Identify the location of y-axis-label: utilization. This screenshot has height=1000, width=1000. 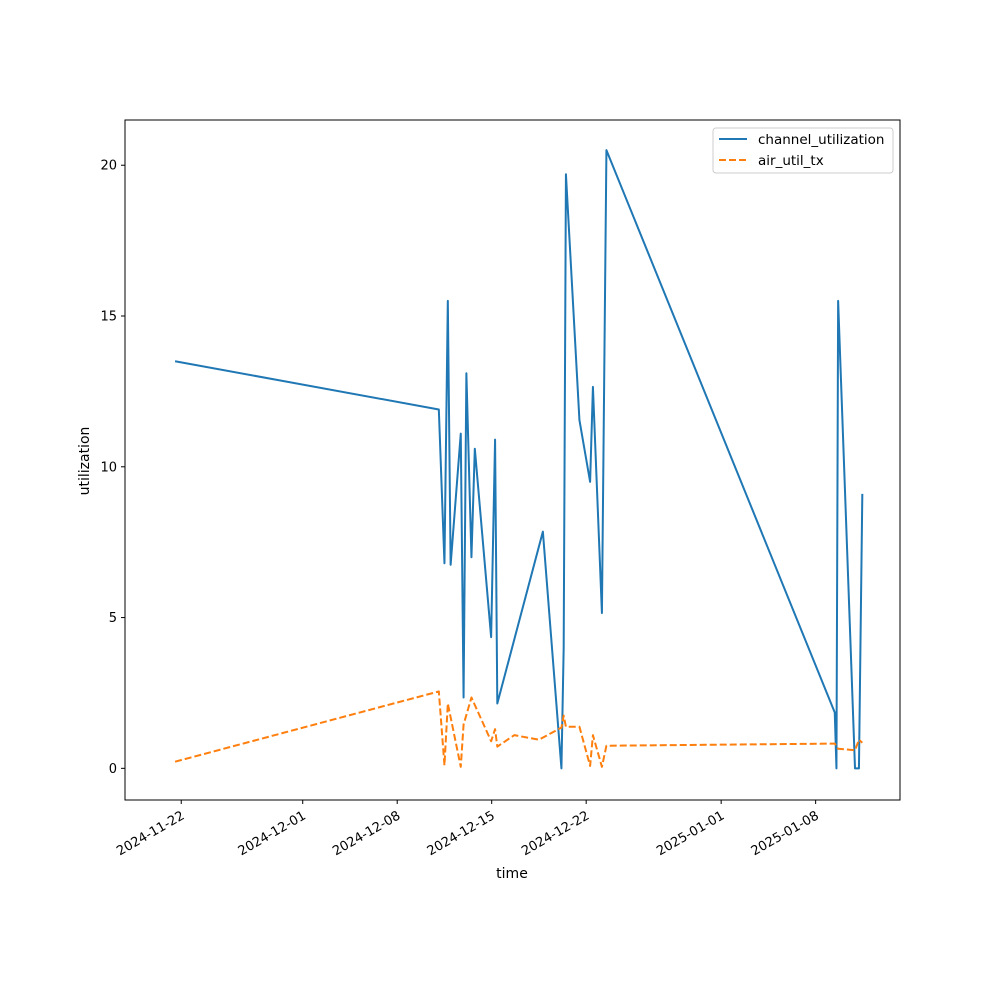
(85, 461).